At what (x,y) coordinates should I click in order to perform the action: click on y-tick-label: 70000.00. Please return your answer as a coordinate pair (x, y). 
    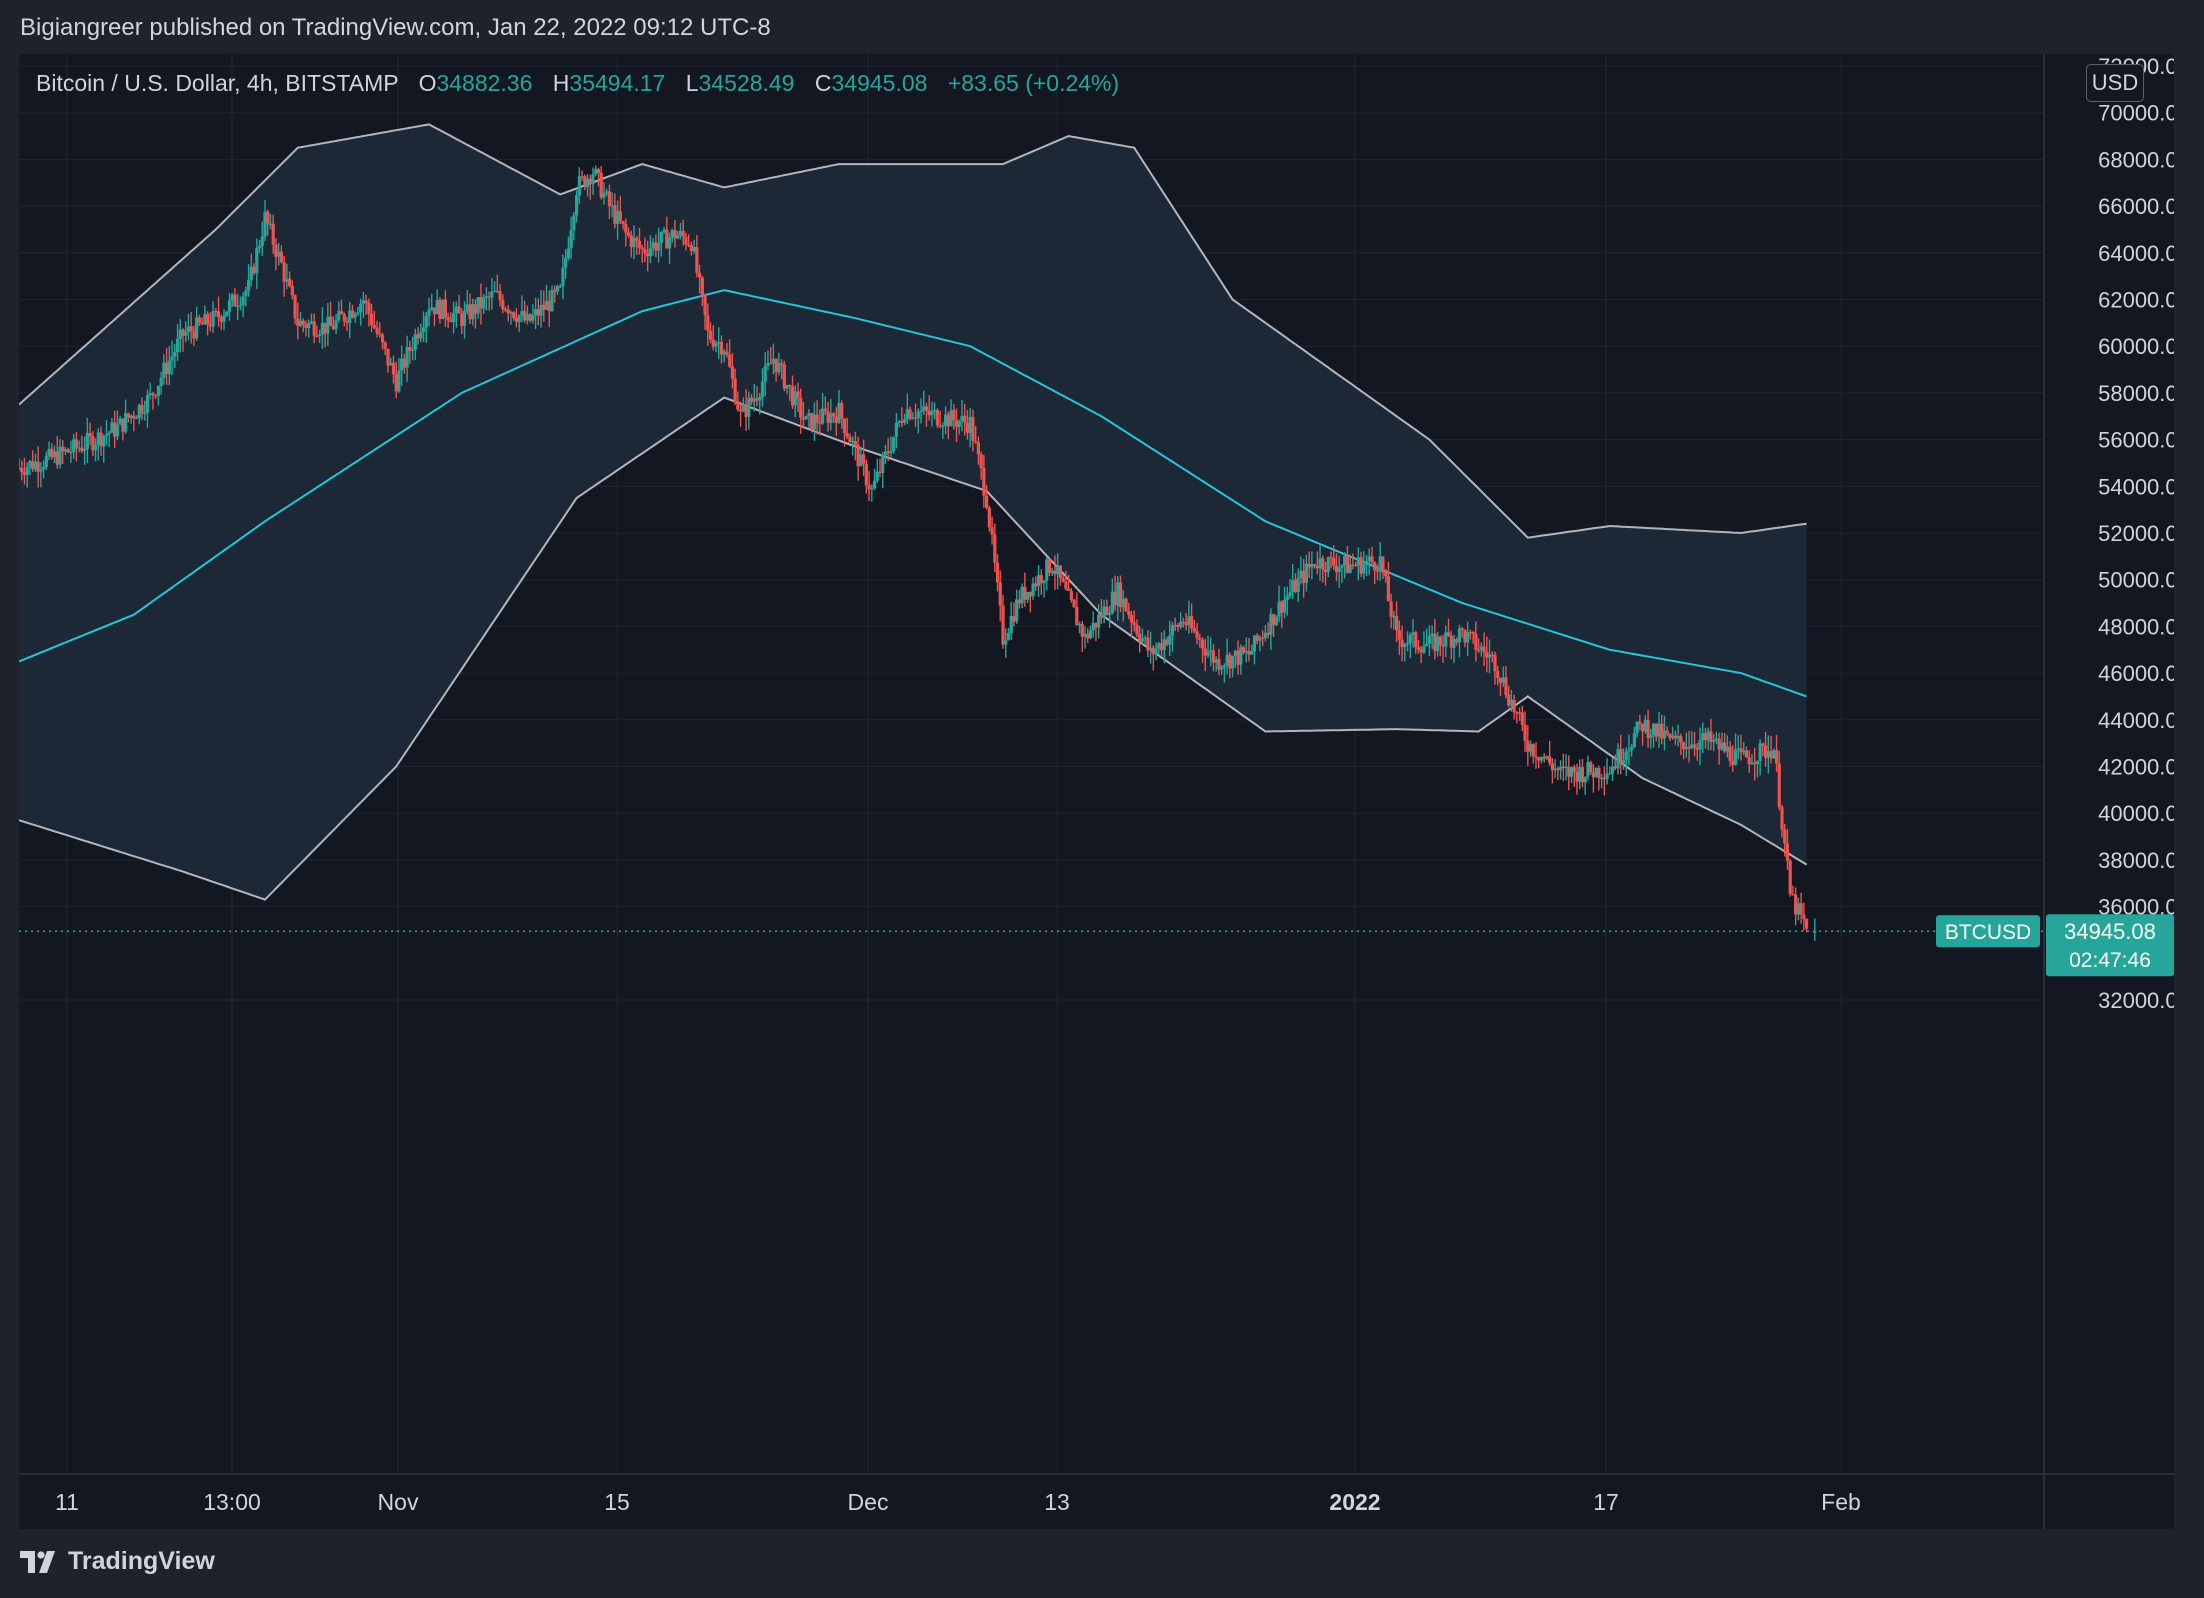
    Looking at the image, I should click on (2136, 113).